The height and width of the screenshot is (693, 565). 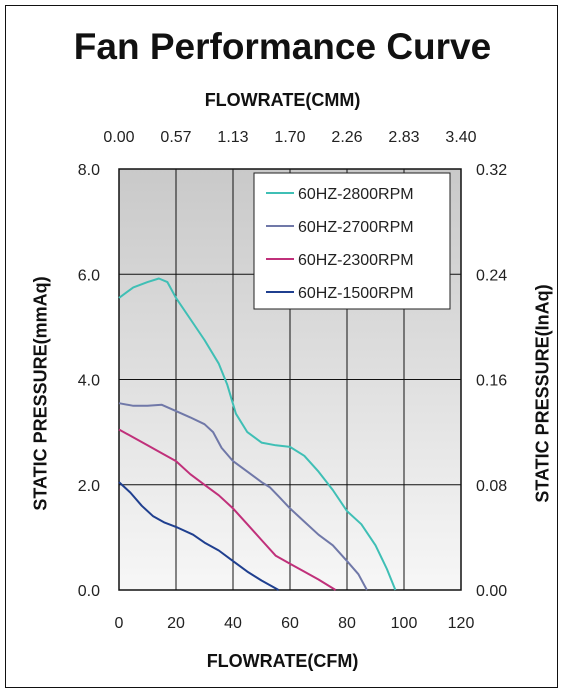 What do you see at coordinates (282, 100) in the screenshot?
I see `top-x-axis-title: FLOWRATE(CMM)` at bounding box center [282, 100].